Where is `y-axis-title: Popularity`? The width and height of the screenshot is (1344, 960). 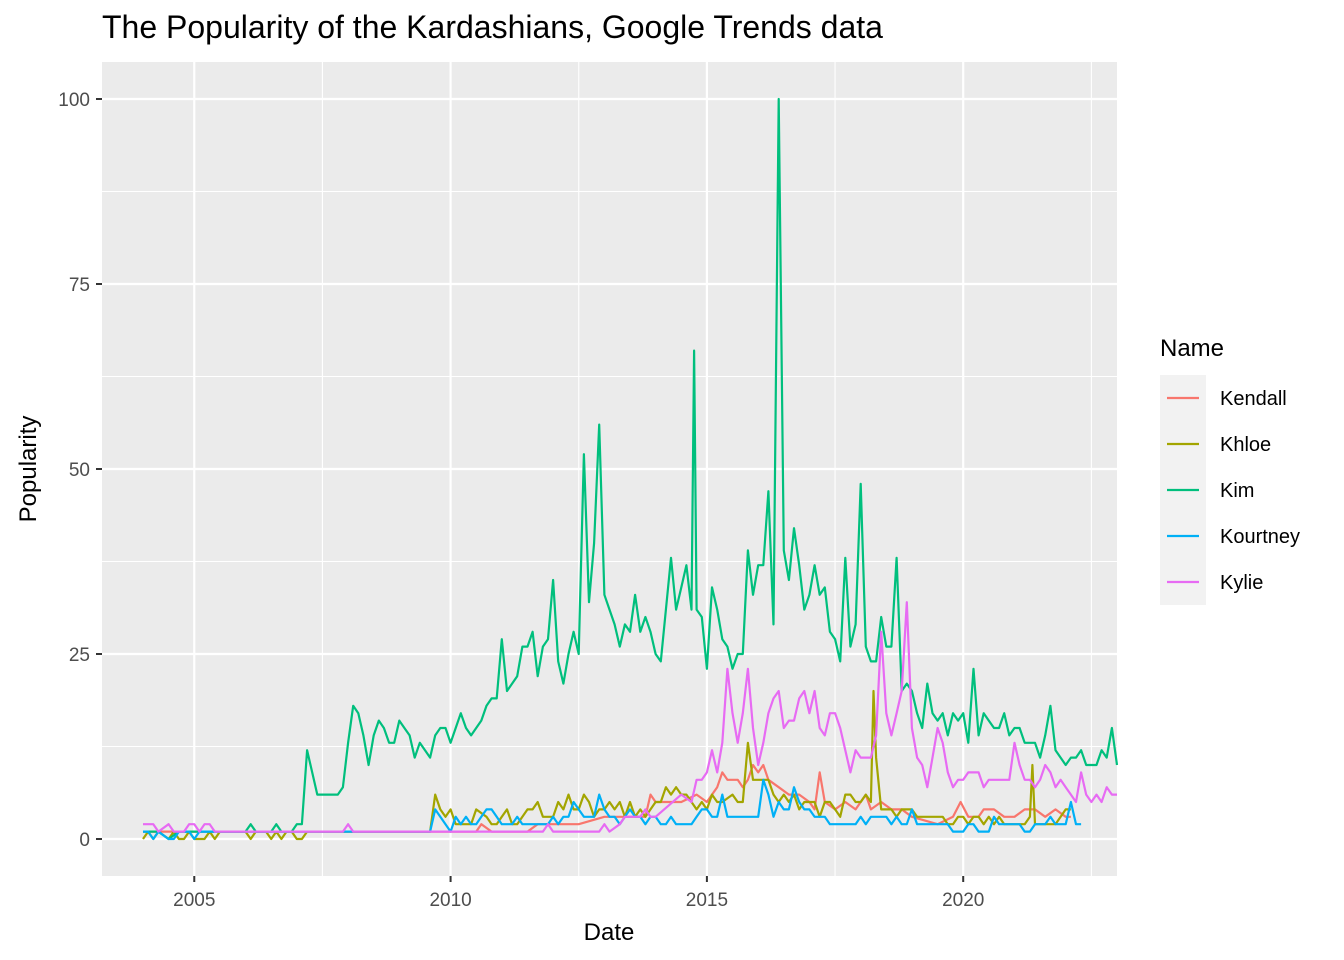
y-axis-title: Popularity is located at coordinates (28, 469).